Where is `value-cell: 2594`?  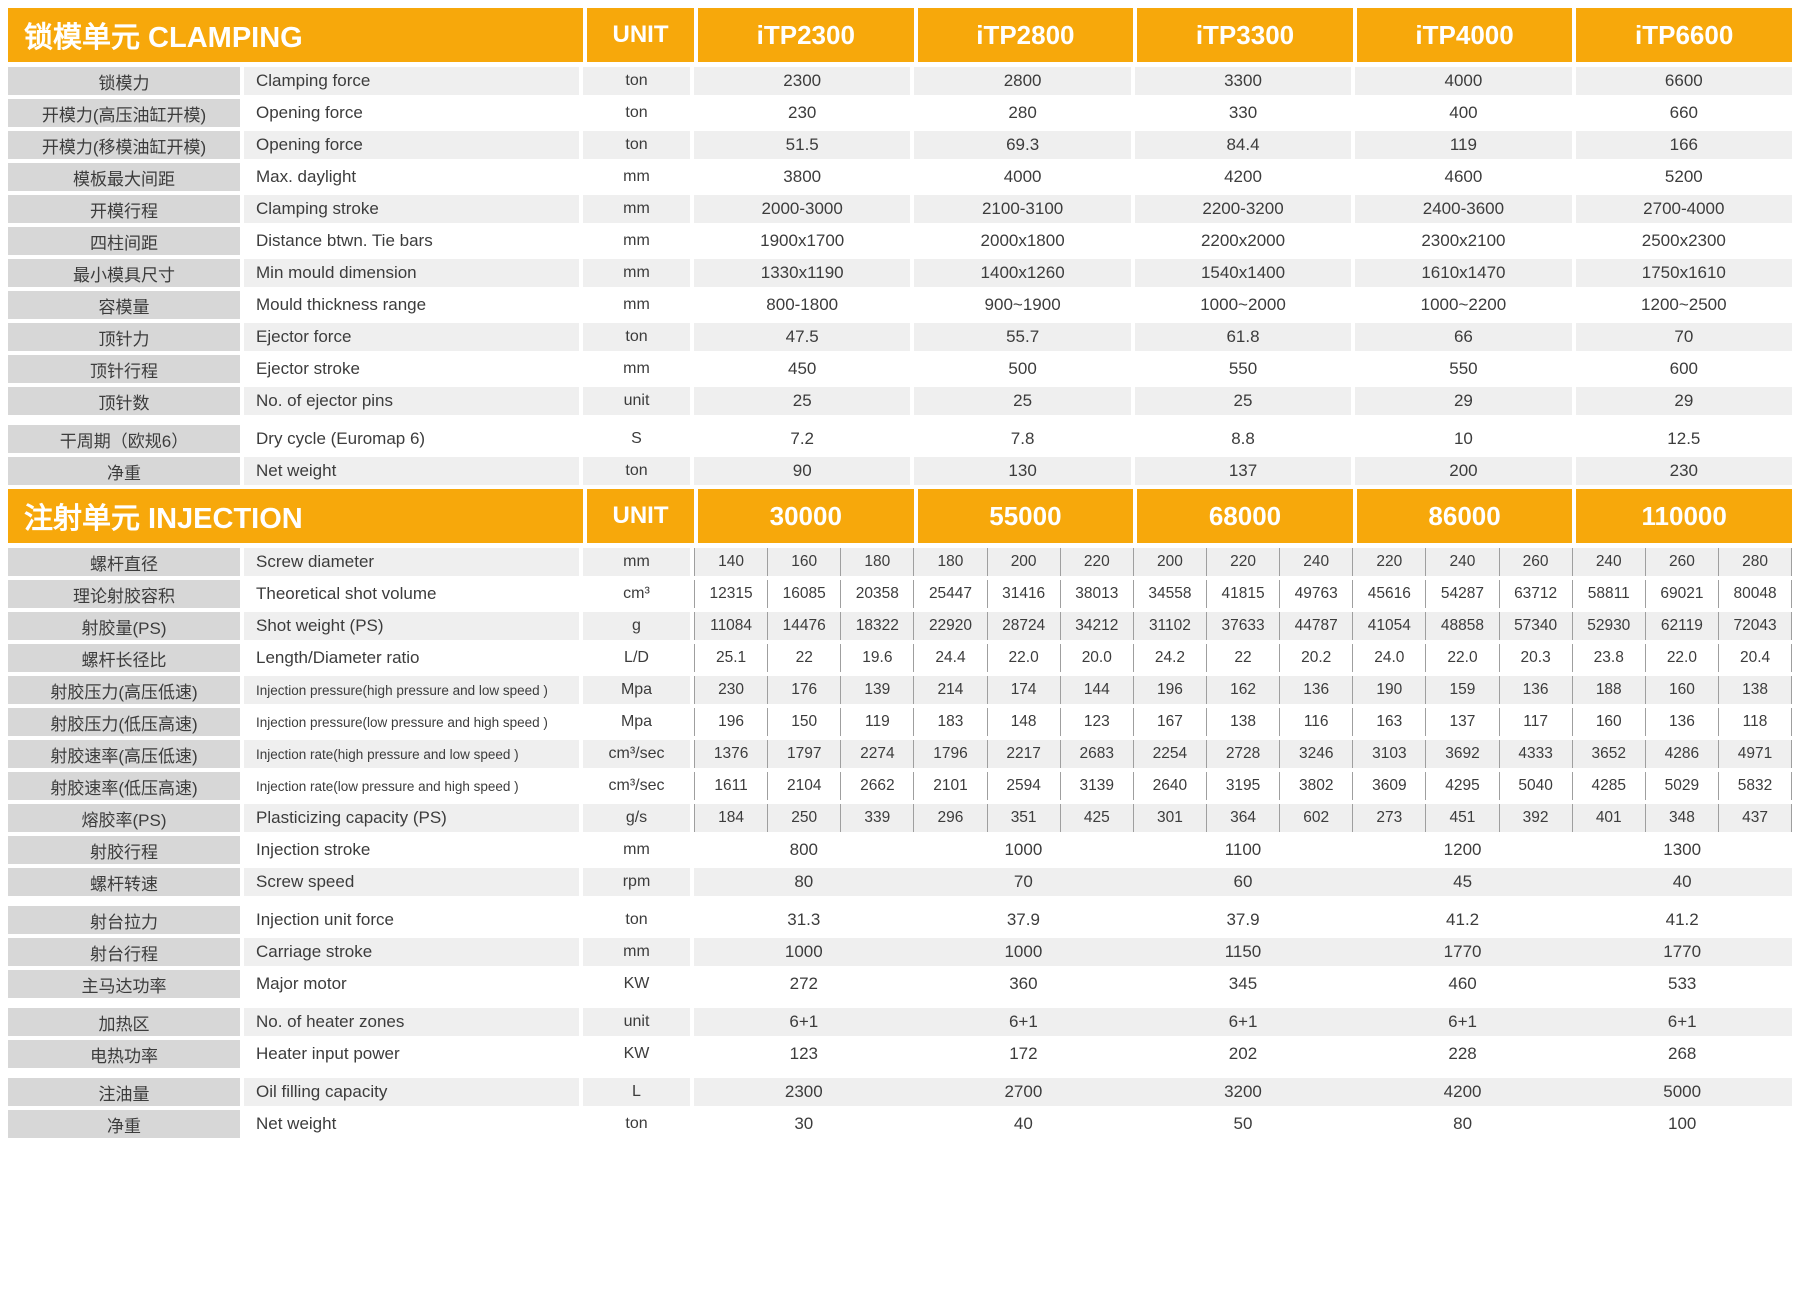
value-cell: 2594 is located at coordinates (1024, 786).